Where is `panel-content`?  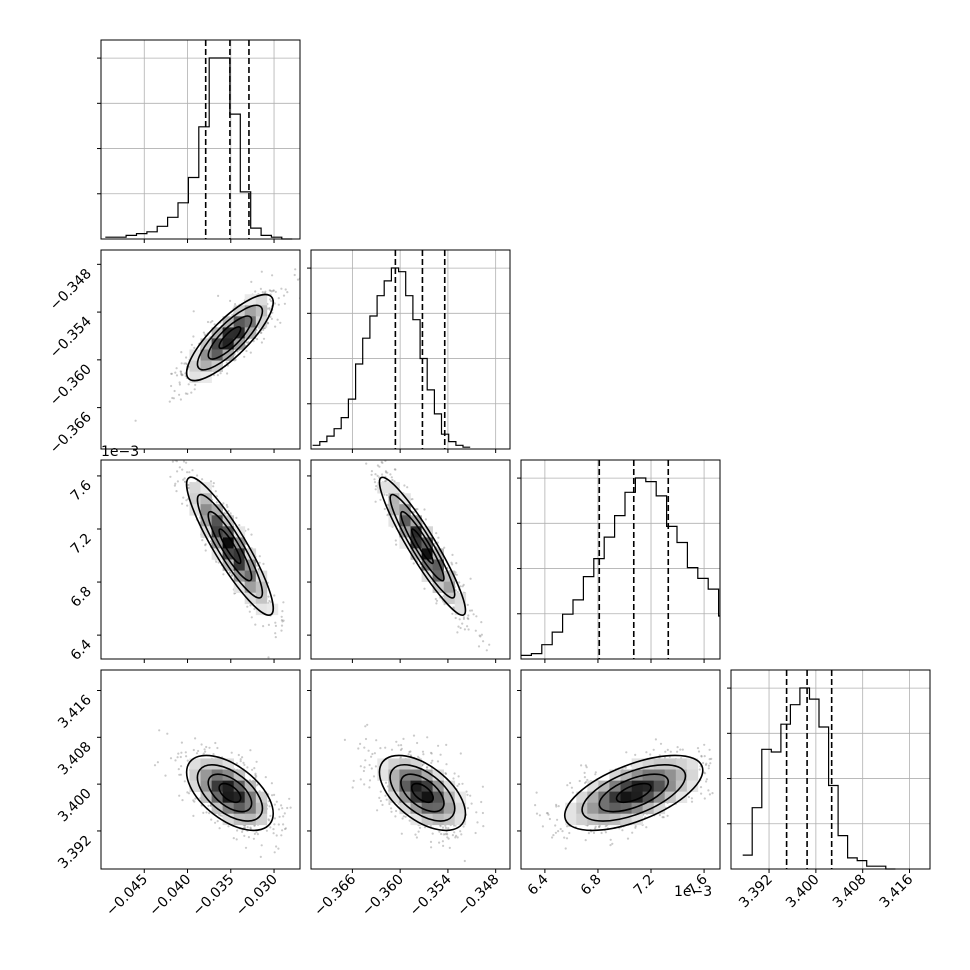
panel-content is located at coordinates (428, 561).